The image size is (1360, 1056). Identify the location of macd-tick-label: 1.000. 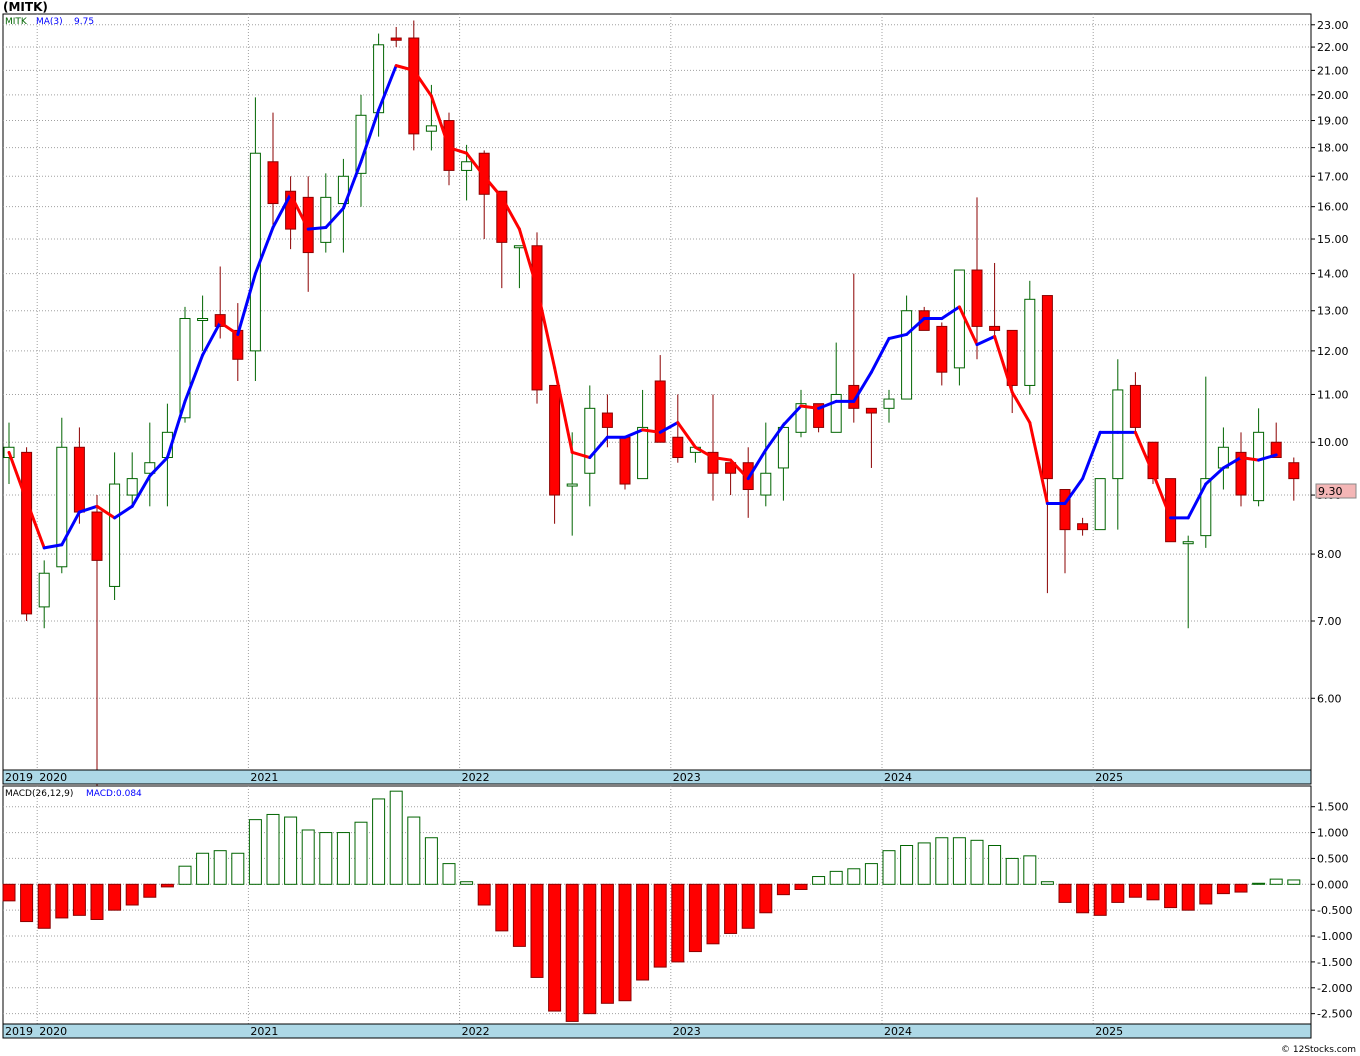
(1333, 833).